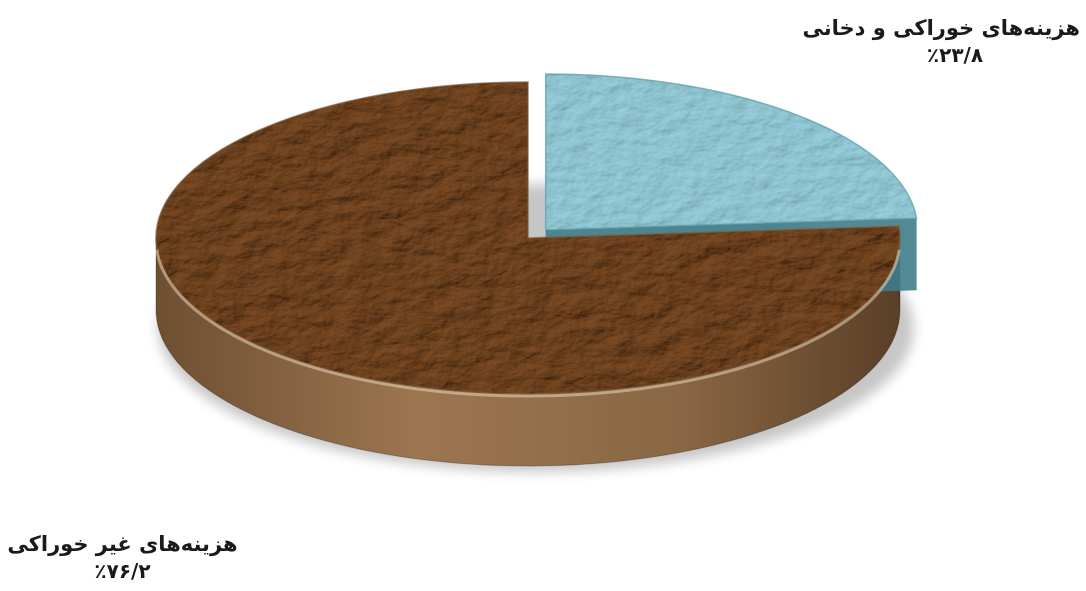 The width and height of the screenshot is (1086, 591). What do you see at coordinates (941, 28) in the screenshot?
I see `slice-label-food-name: هزینه‌های خوراکی و دخانی` at bounding box center [941, 28].